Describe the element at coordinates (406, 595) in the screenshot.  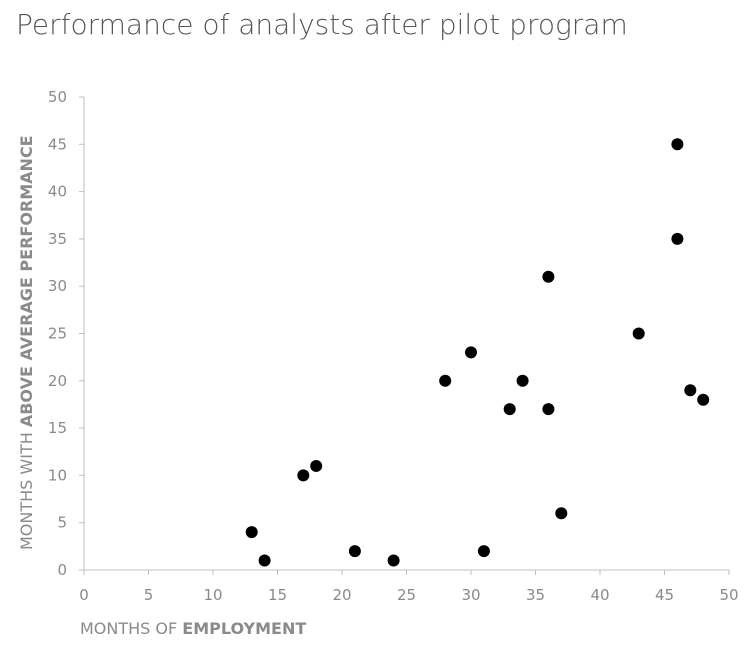
I see `x-tick-label: 25` at that location.